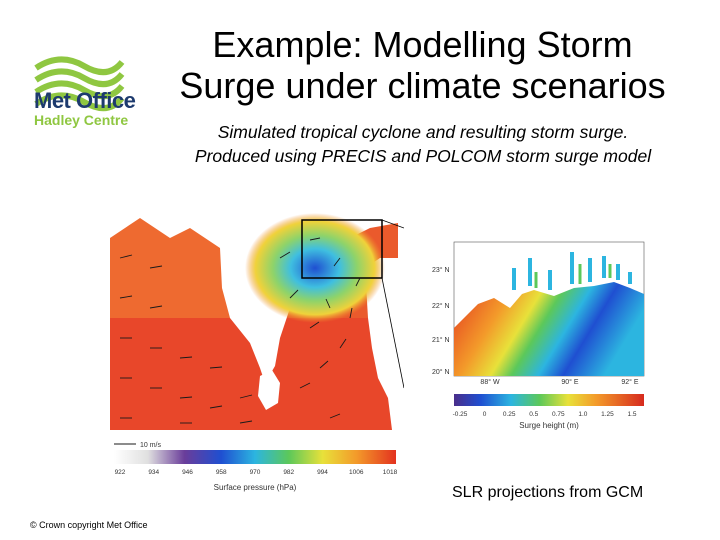  What do you see at coordinates (509, 414) in the screenshot?
I see `surge-tick: 0.25` at bounding box center [509, 414].